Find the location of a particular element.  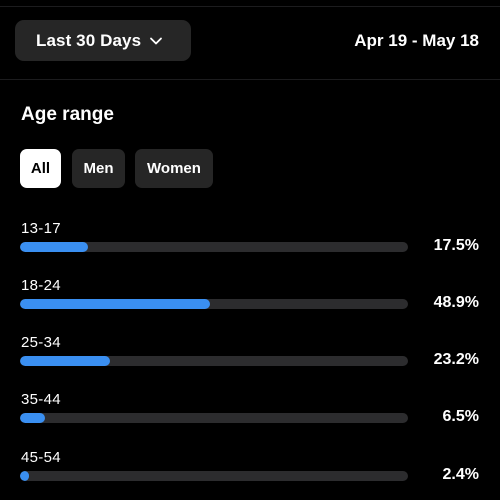

age-row: 35-44 6.5% is located at coordinates (250, 411).